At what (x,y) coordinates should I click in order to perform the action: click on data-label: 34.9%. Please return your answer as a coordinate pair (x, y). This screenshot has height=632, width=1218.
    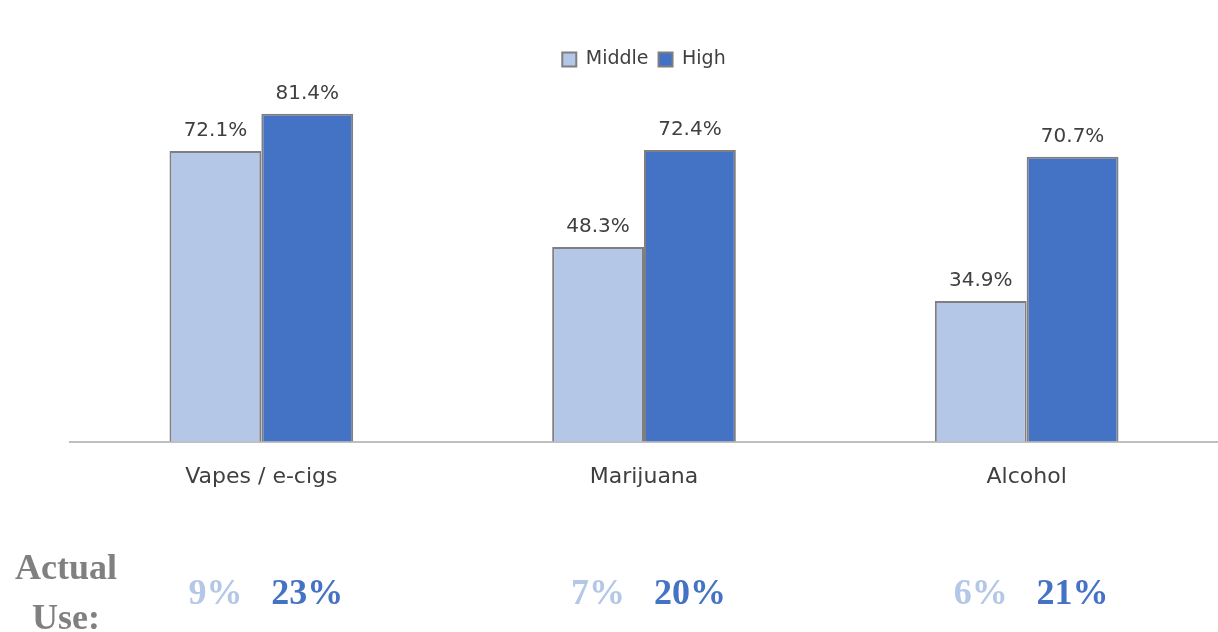
    Looking at the image, I should click on (980, 279).